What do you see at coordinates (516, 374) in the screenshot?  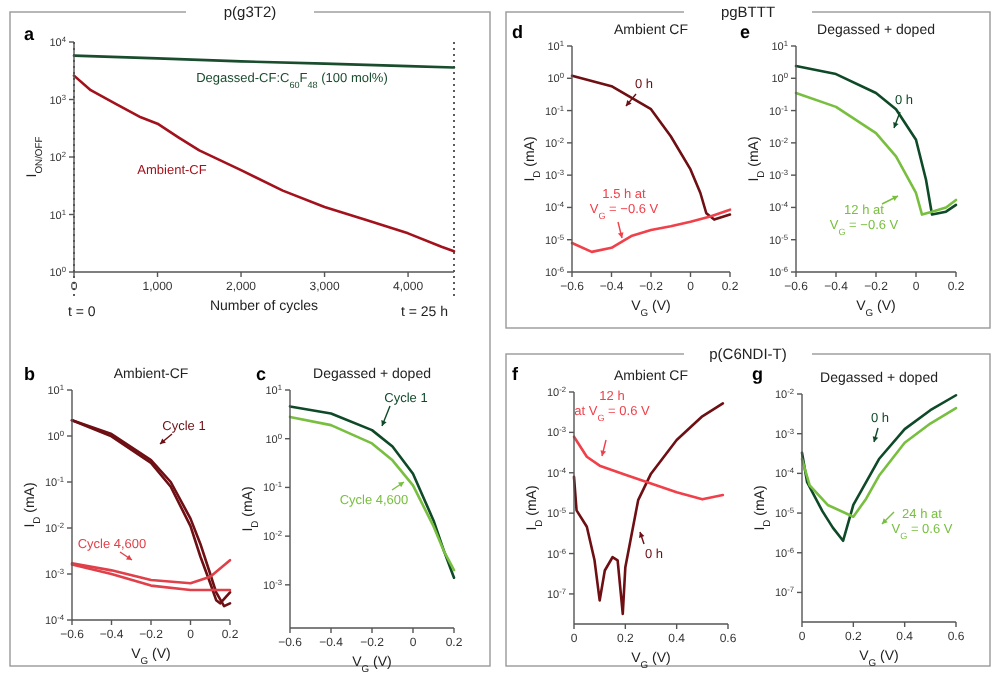 I see `text: f` at bounding box center [516, 374].